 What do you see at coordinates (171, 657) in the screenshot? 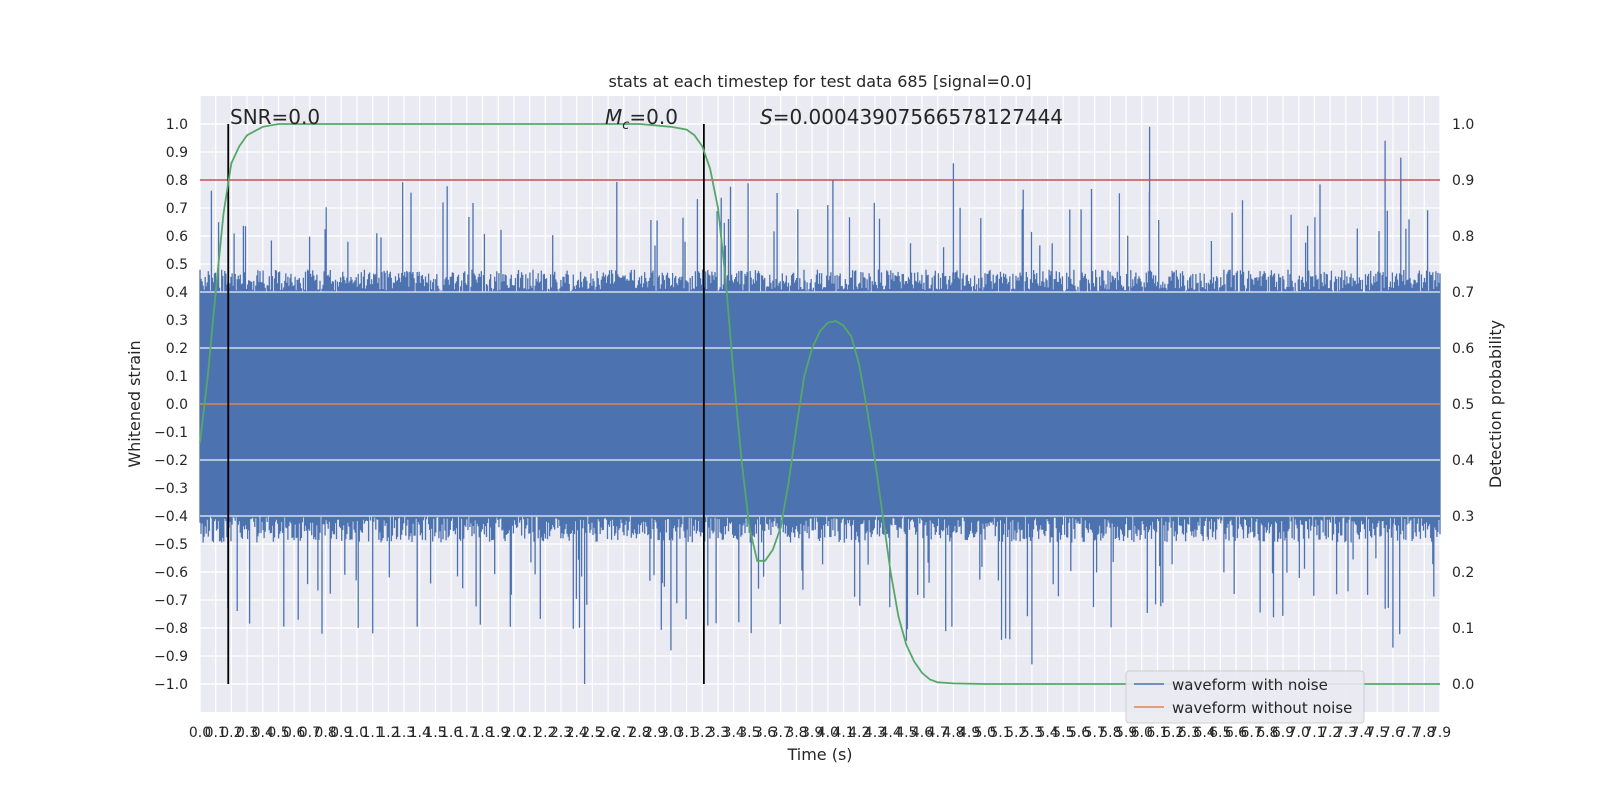
I see `y-tick-label: −0.9` at bounding box center [171, 657].